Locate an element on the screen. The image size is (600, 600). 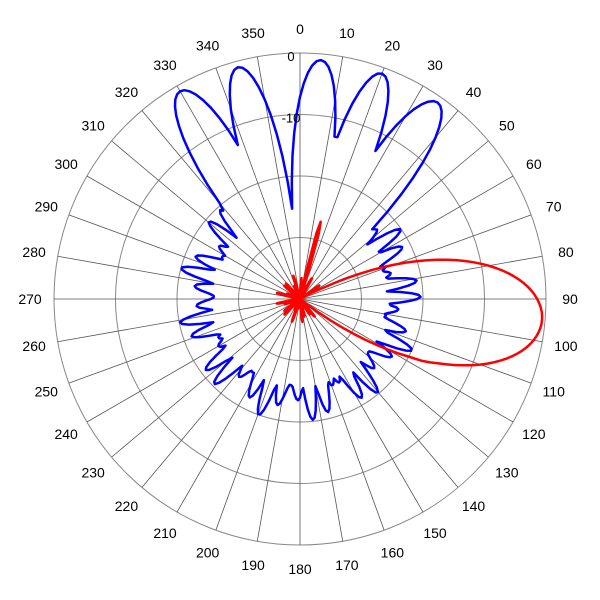
angle-tick-label: 180 is located at coordinates (300, 569).